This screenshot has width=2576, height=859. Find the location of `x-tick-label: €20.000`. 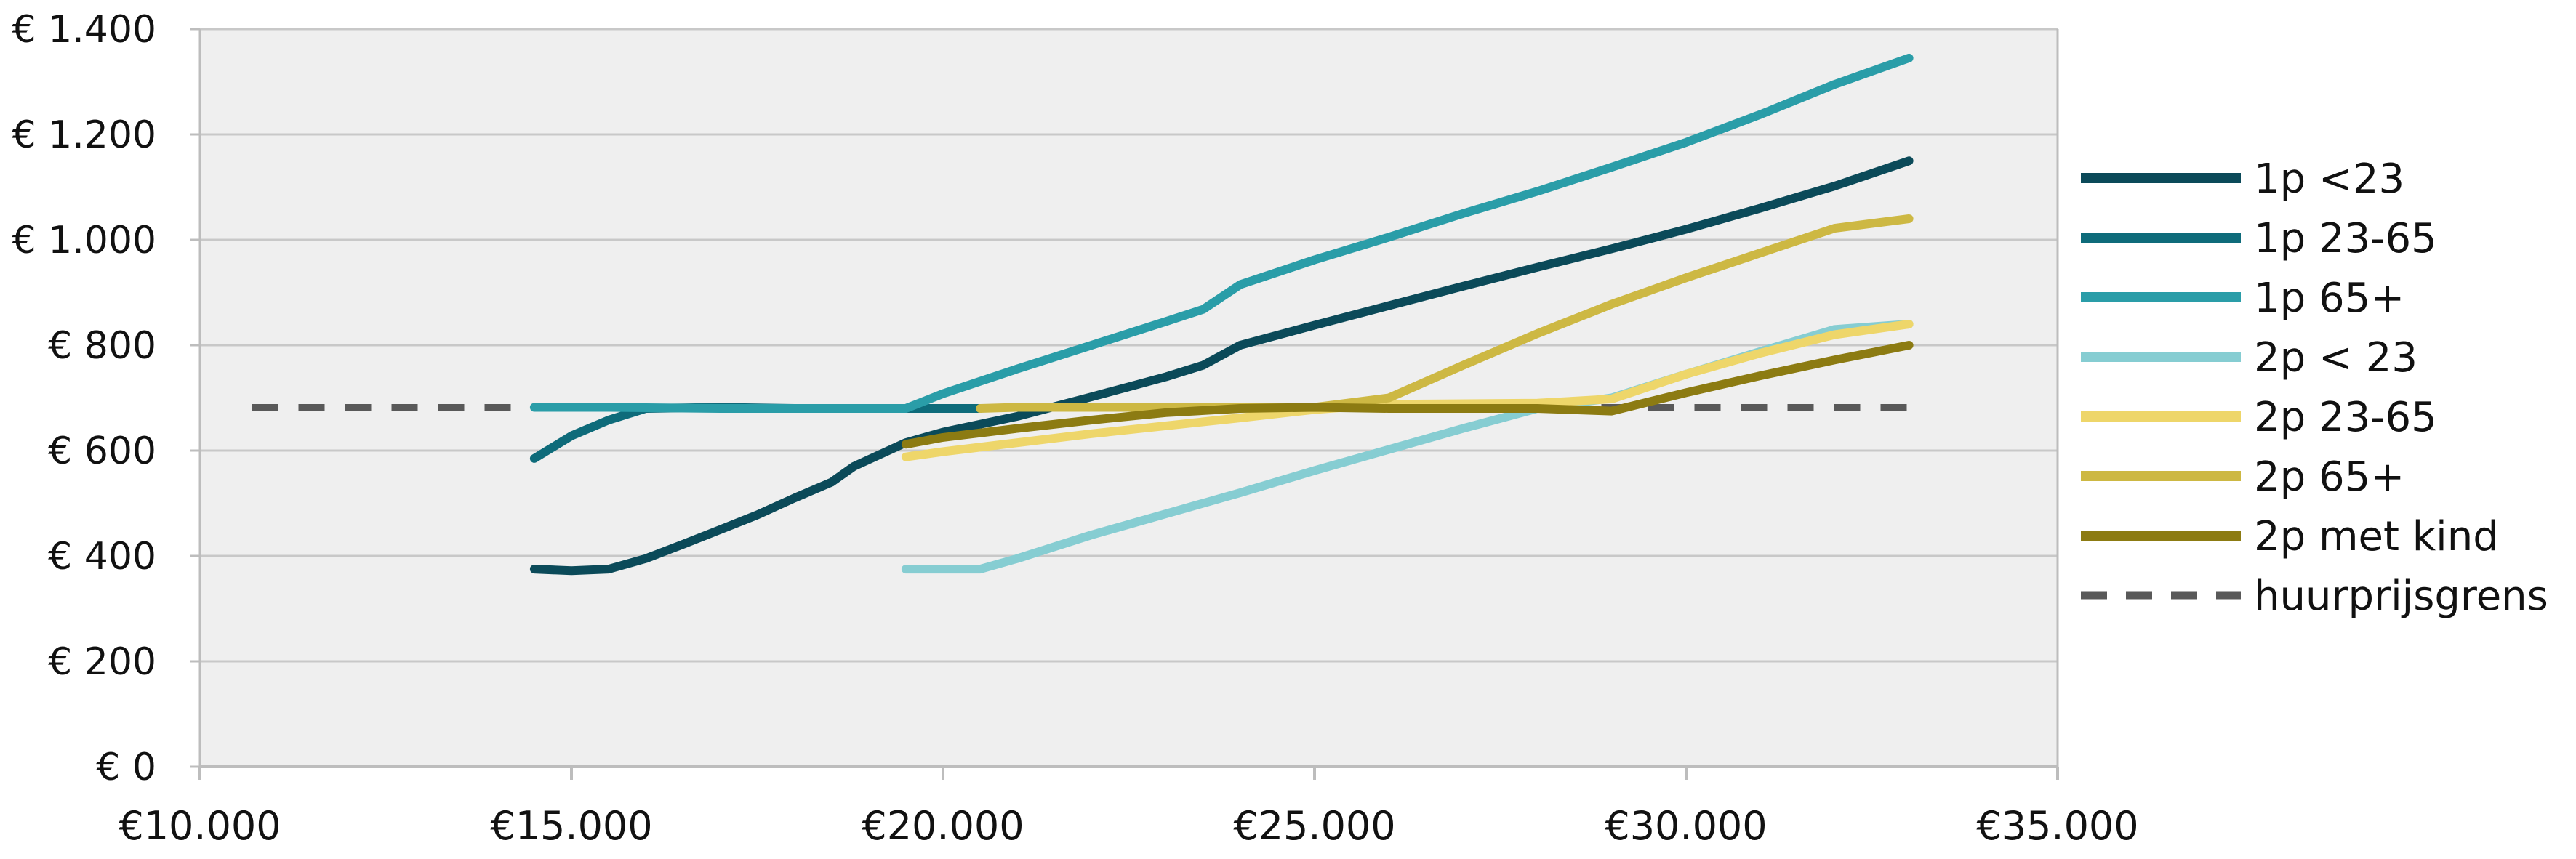

x-tick-label: €20.000 is located at coordinates (943, 826).